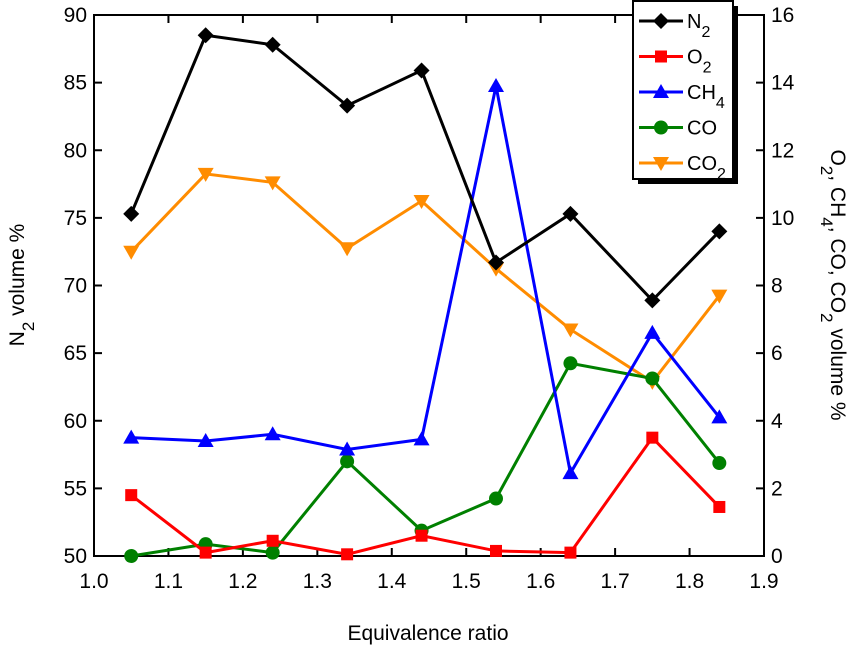 This screenshot has width=850, height=646. I want to click on y-right-tick-label: 12, so click(782, 150).